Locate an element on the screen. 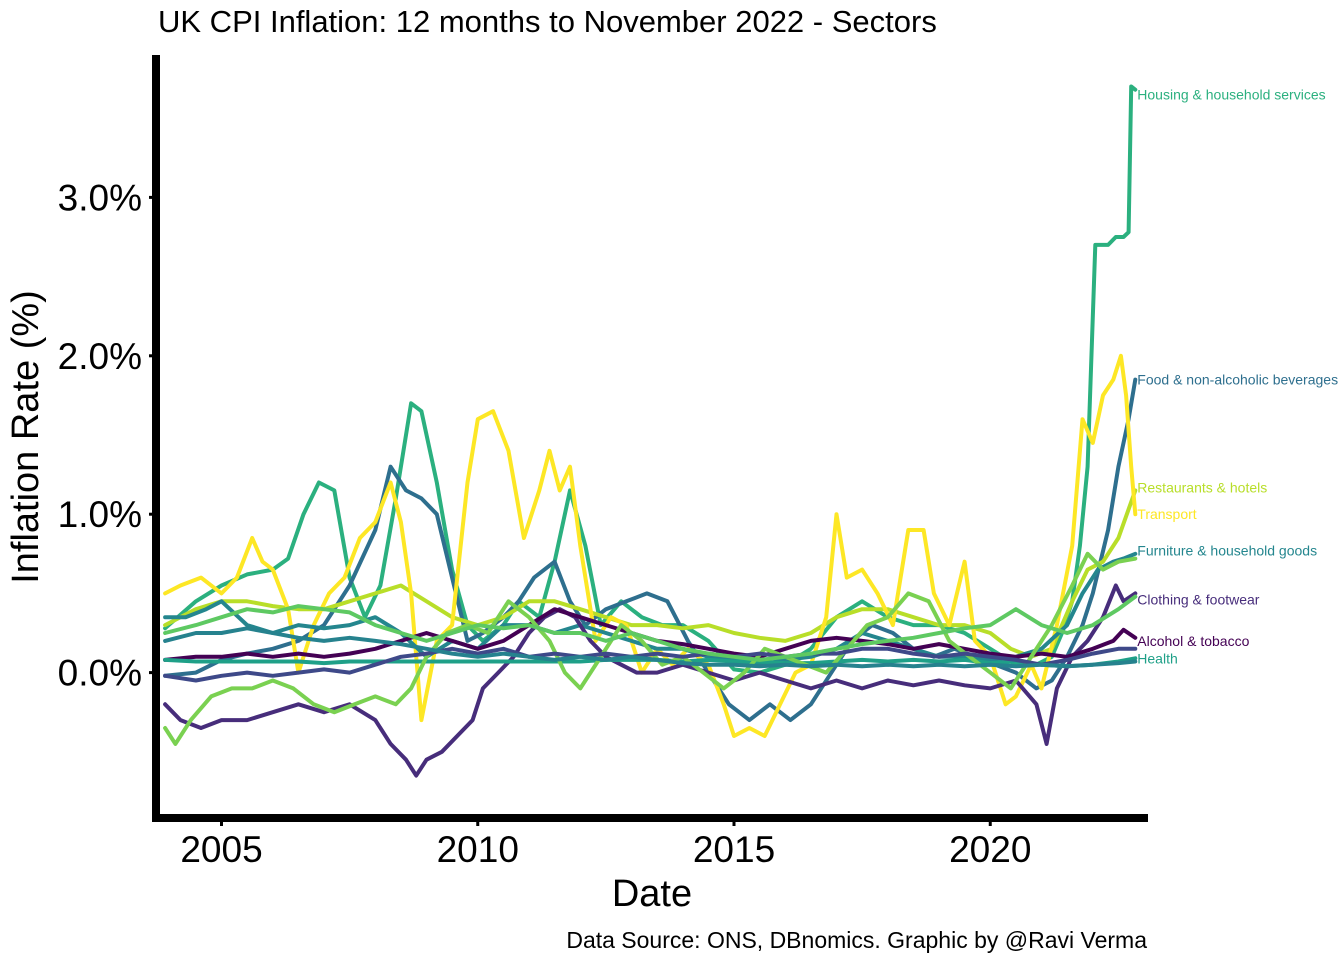 Image resolution: width=1344 pixels, height=960 pixels. series-end-label: Transport is located at coordinates (1167, 514).